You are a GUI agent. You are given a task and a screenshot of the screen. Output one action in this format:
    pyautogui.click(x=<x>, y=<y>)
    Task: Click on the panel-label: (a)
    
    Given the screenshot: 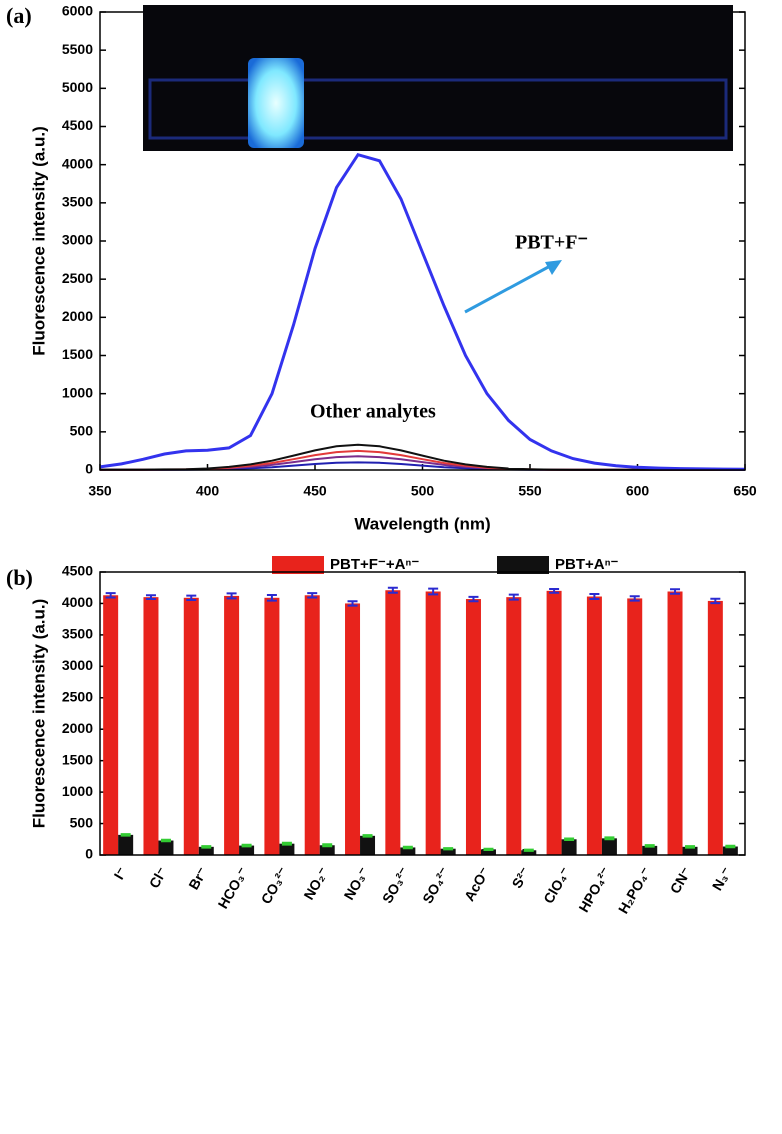 What is the action you would take?
    pyautogui.click(x=19, y=15)
    